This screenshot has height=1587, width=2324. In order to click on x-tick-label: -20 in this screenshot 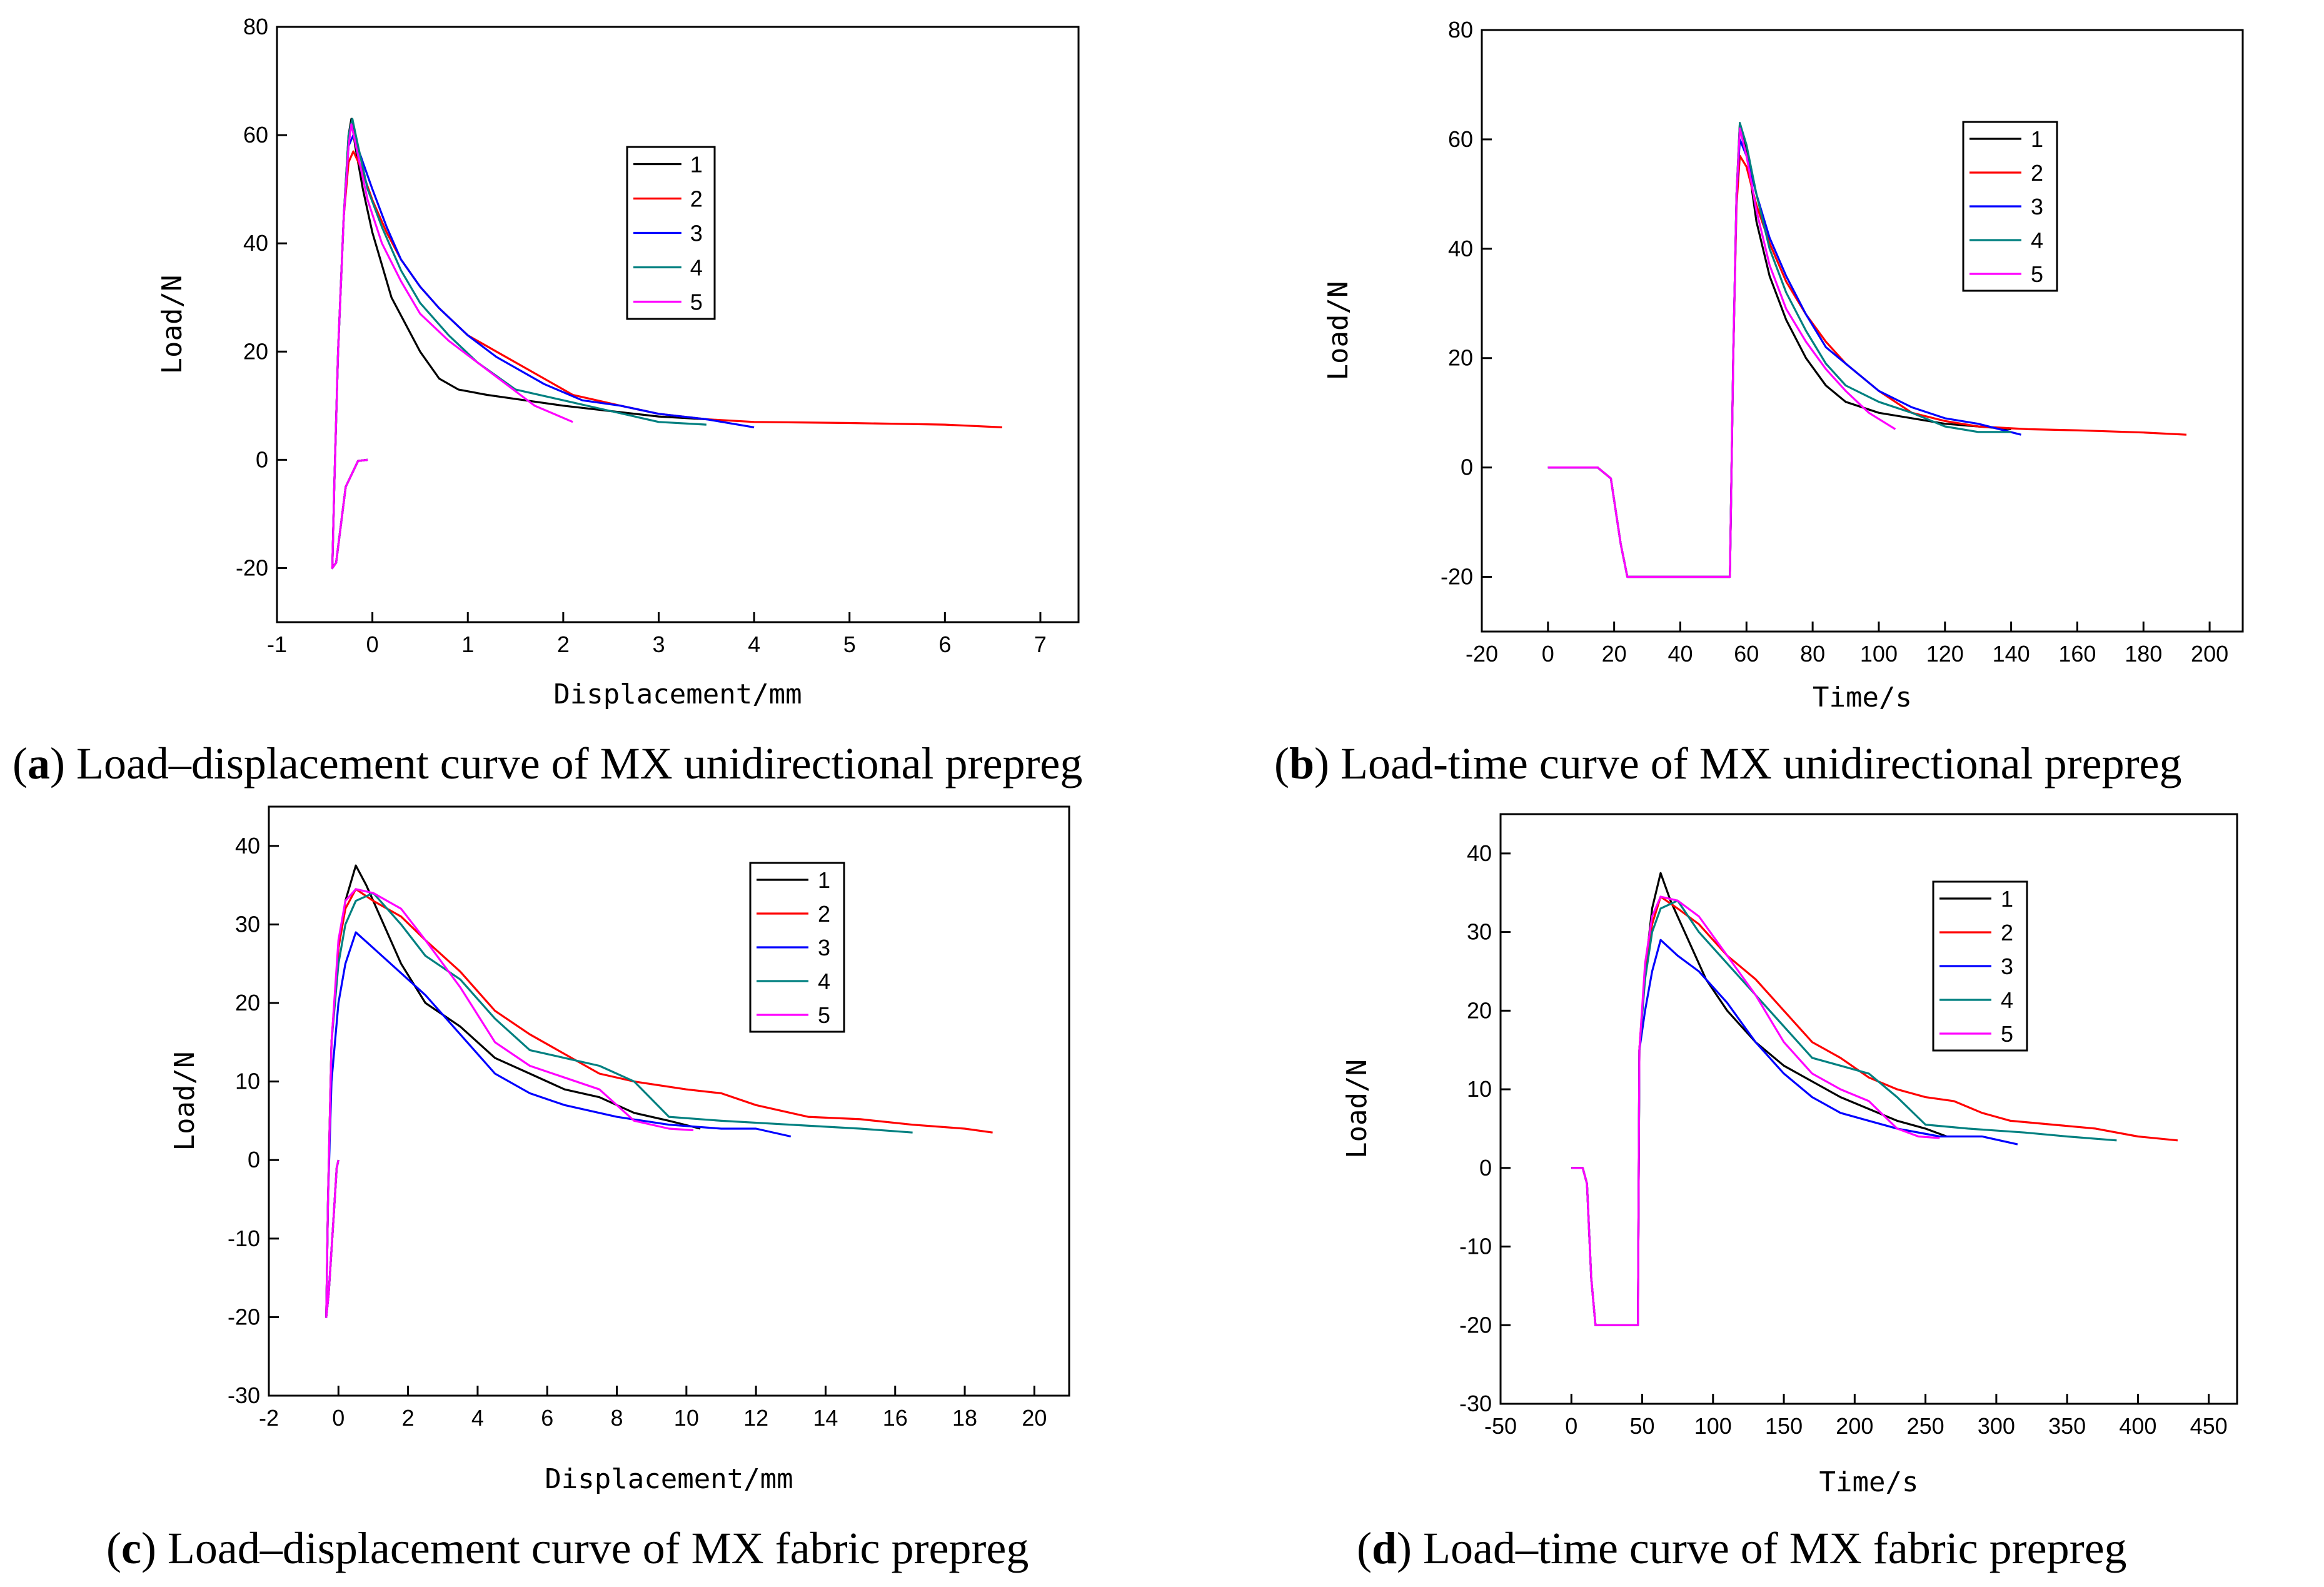, I will do `click(1482, 654)`.